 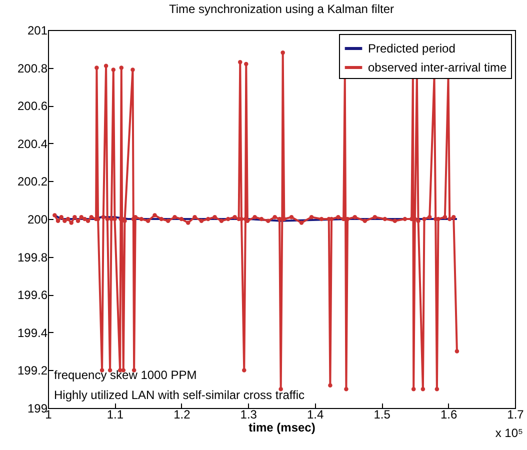 What do you see at coordinates (412, 49) in the screenshot?
I see `legend-label: Predicted period` at bounding box center [412, 49].